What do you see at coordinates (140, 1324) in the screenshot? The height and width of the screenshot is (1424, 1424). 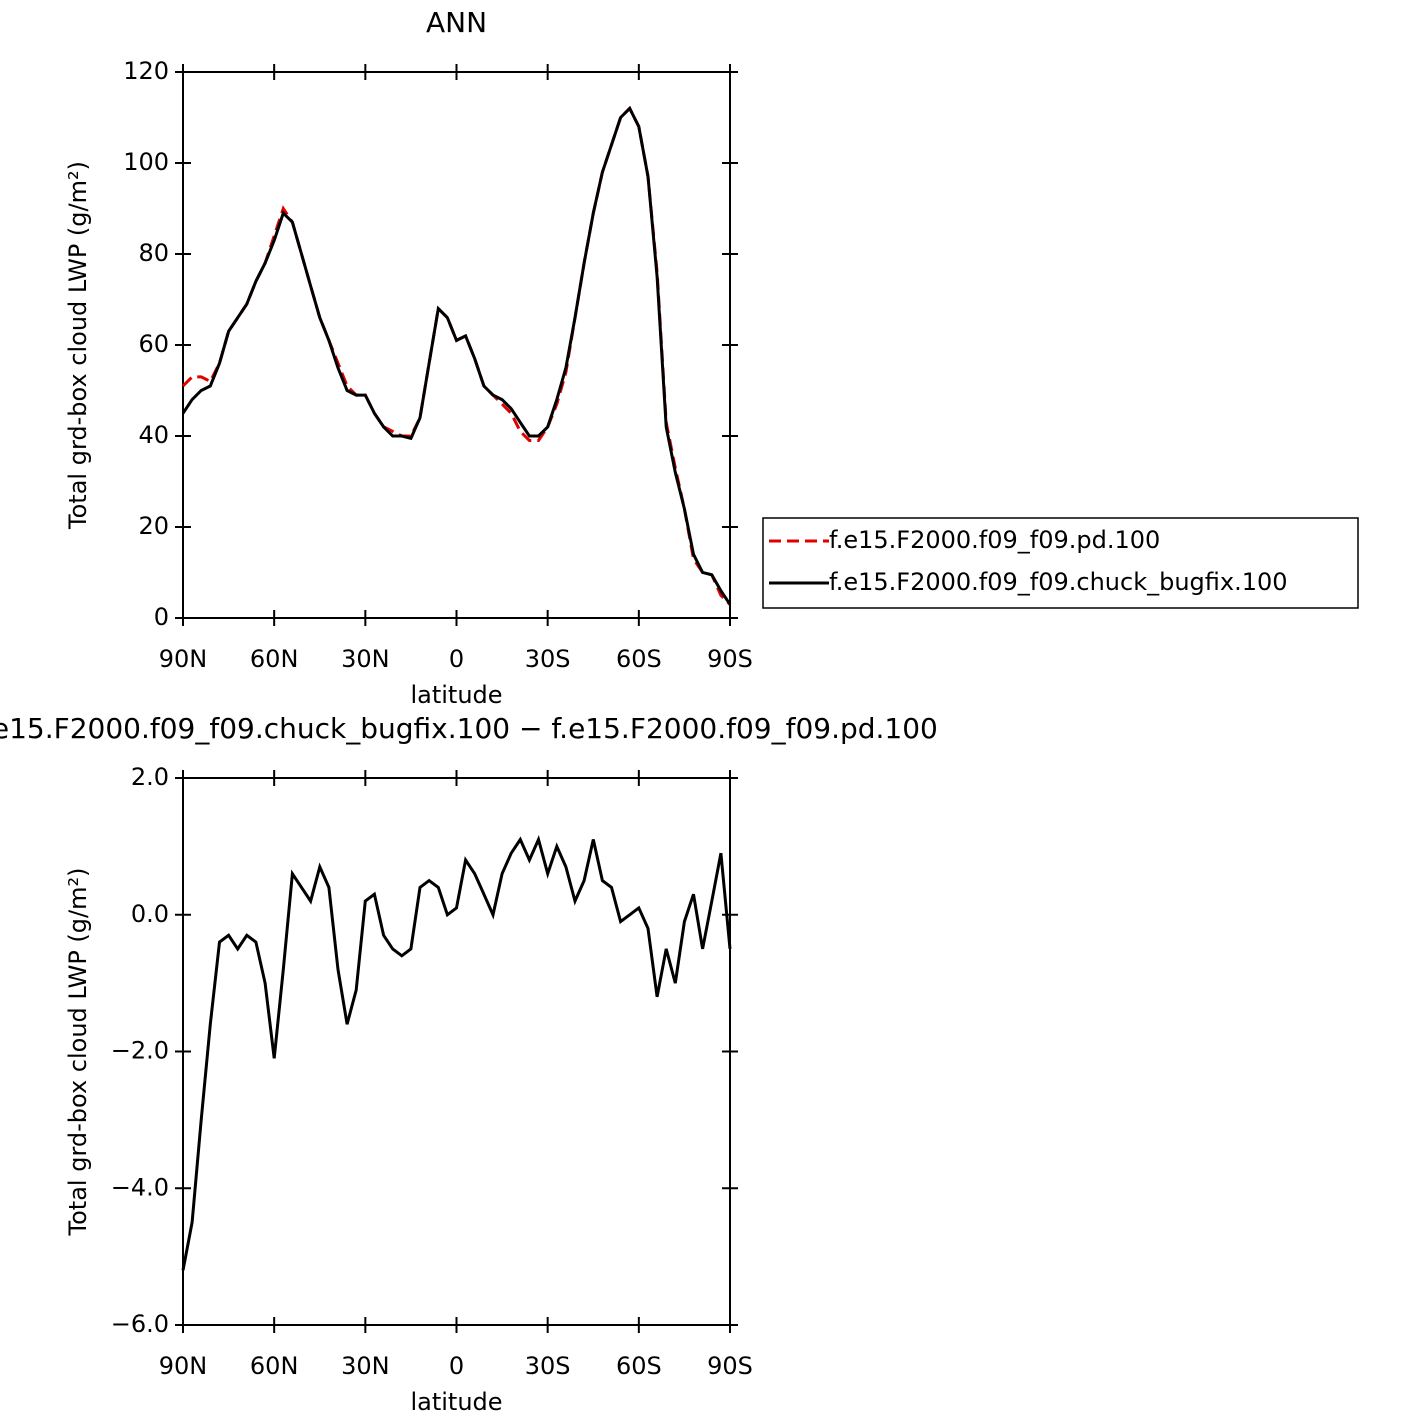 I see `y-tick-label: −6.0` at bounding box center [140, 1324].